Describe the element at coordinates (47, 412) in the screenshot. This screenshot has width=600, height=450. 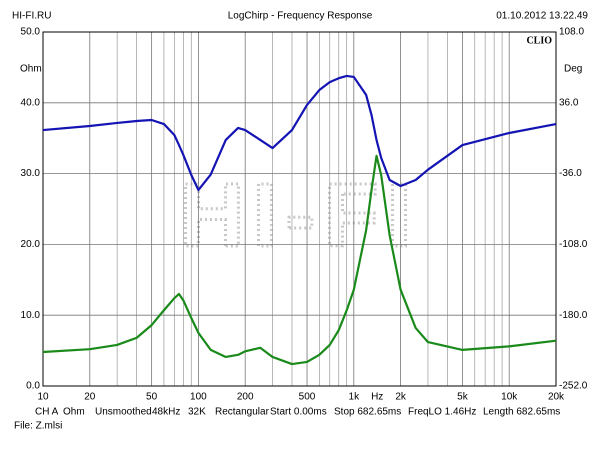
I see `footer-item: CH A` at that location.